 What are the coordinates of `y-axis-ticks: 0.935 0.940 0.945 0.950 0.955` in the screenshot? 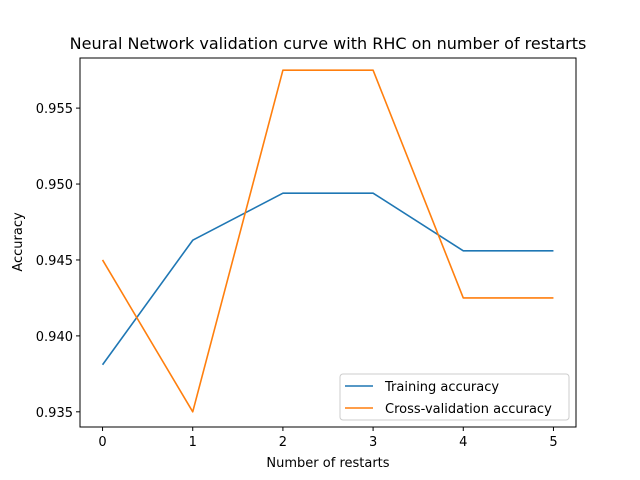 It's located at (58, 261).